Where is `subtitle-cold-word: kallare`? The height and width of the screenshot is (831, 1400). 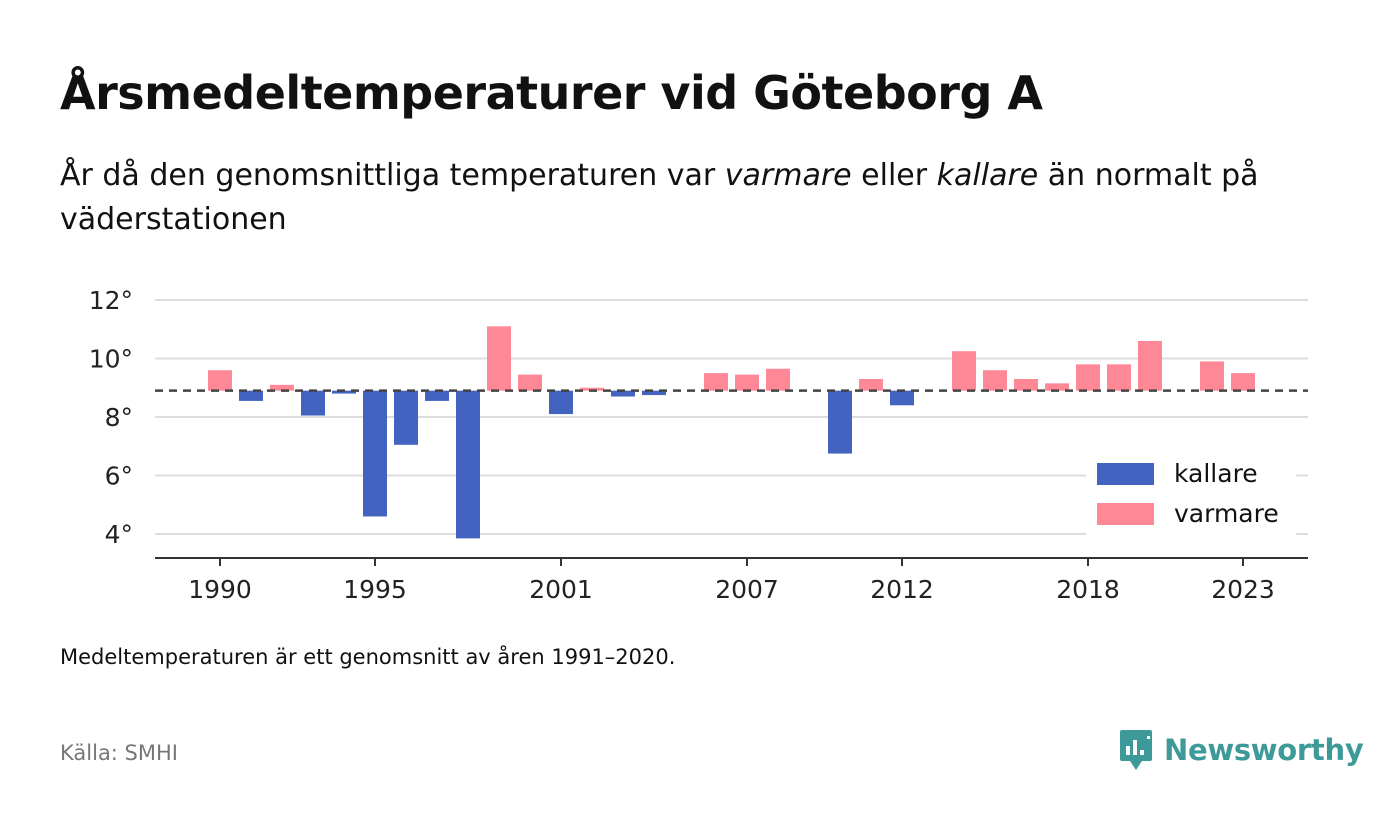 subtitle-cold-word: kallare is located at coordinates (987, 175).